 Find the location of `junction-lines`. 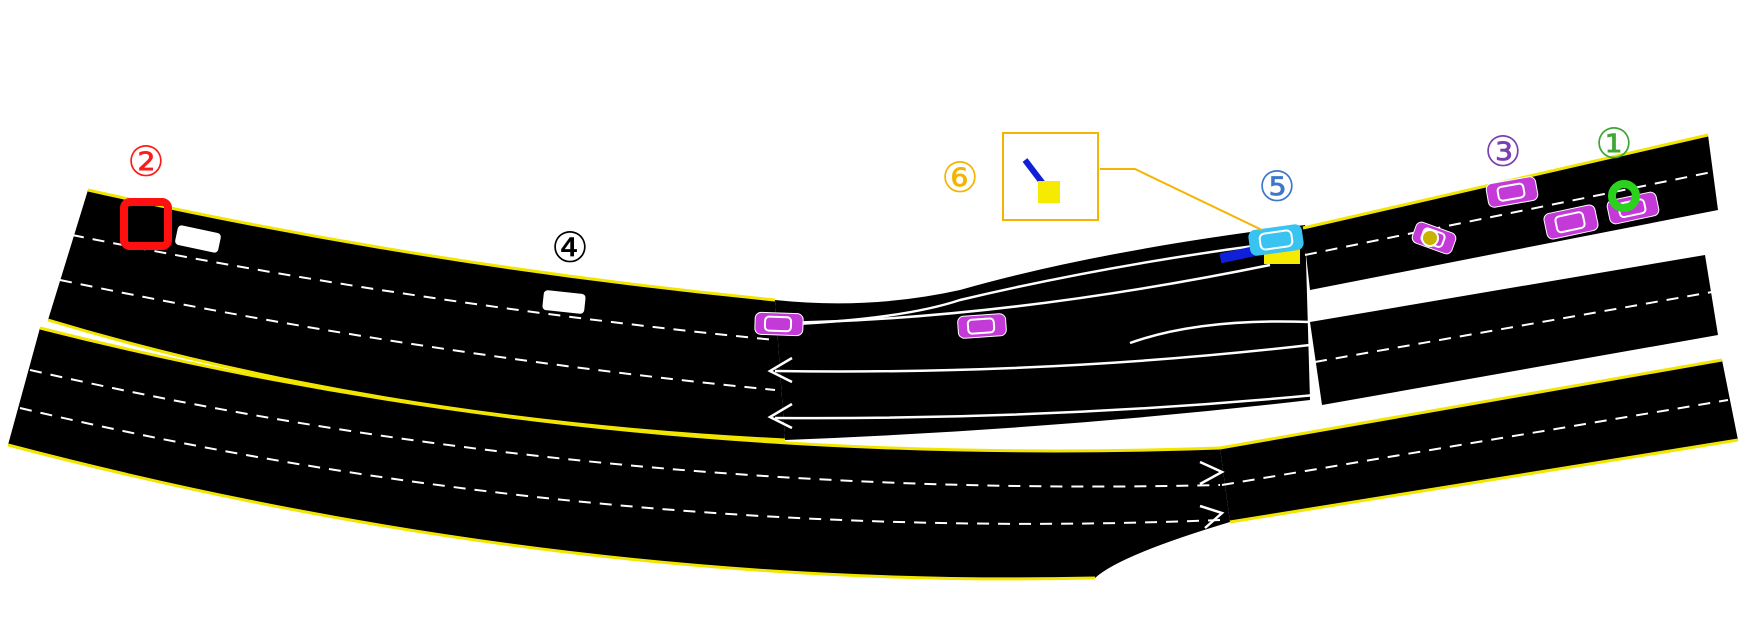

junction-lines is located at coordinates (1045, 329).